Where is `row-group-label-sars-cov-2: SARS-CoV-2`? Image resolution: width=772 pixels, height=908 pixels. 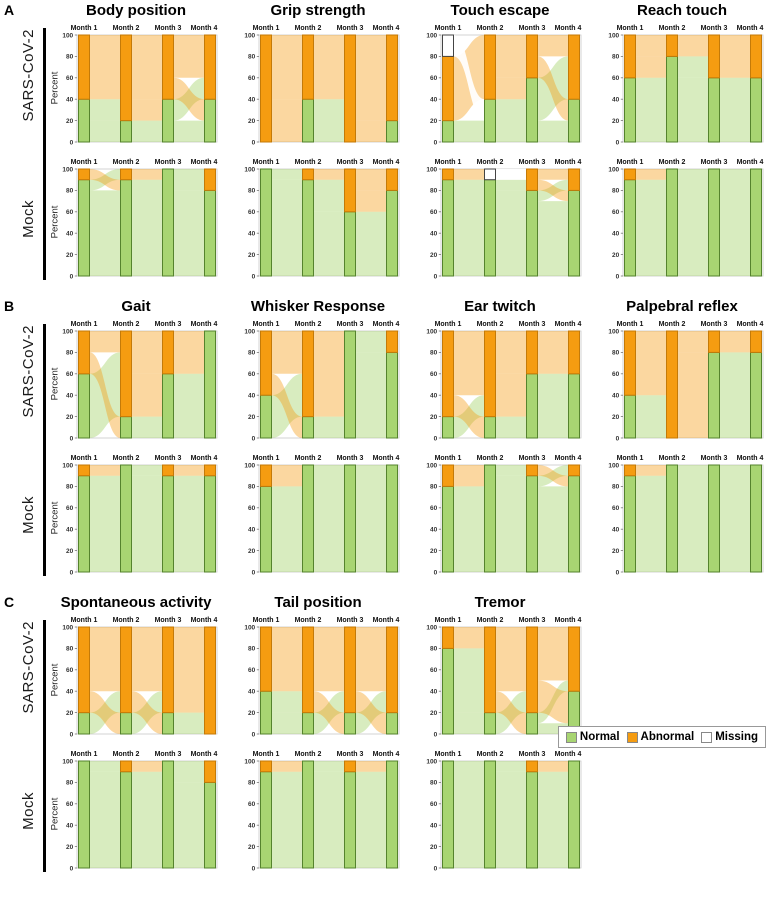
row-group-label-sars-cov-2: SARS-CoV-2 is located at coordinates (28, 667).